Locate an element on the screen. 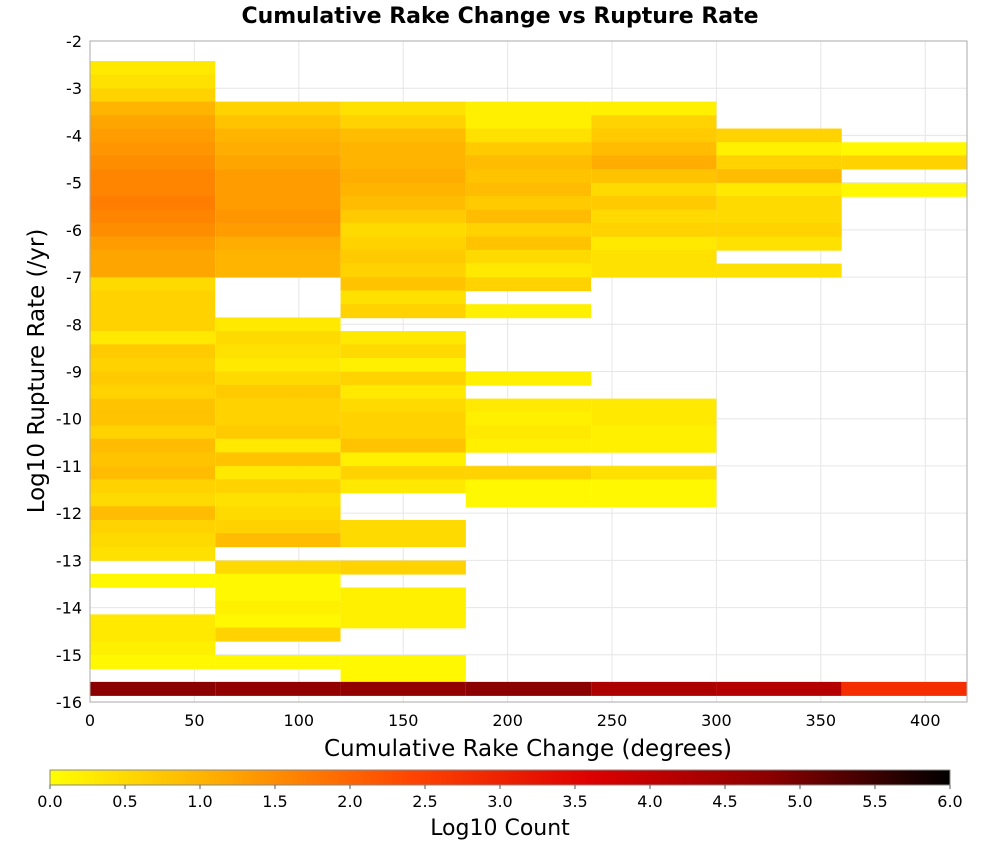 This screenshot has height=850, width=1000. y-tick-label: -8 is located at coordinates (74, 324).